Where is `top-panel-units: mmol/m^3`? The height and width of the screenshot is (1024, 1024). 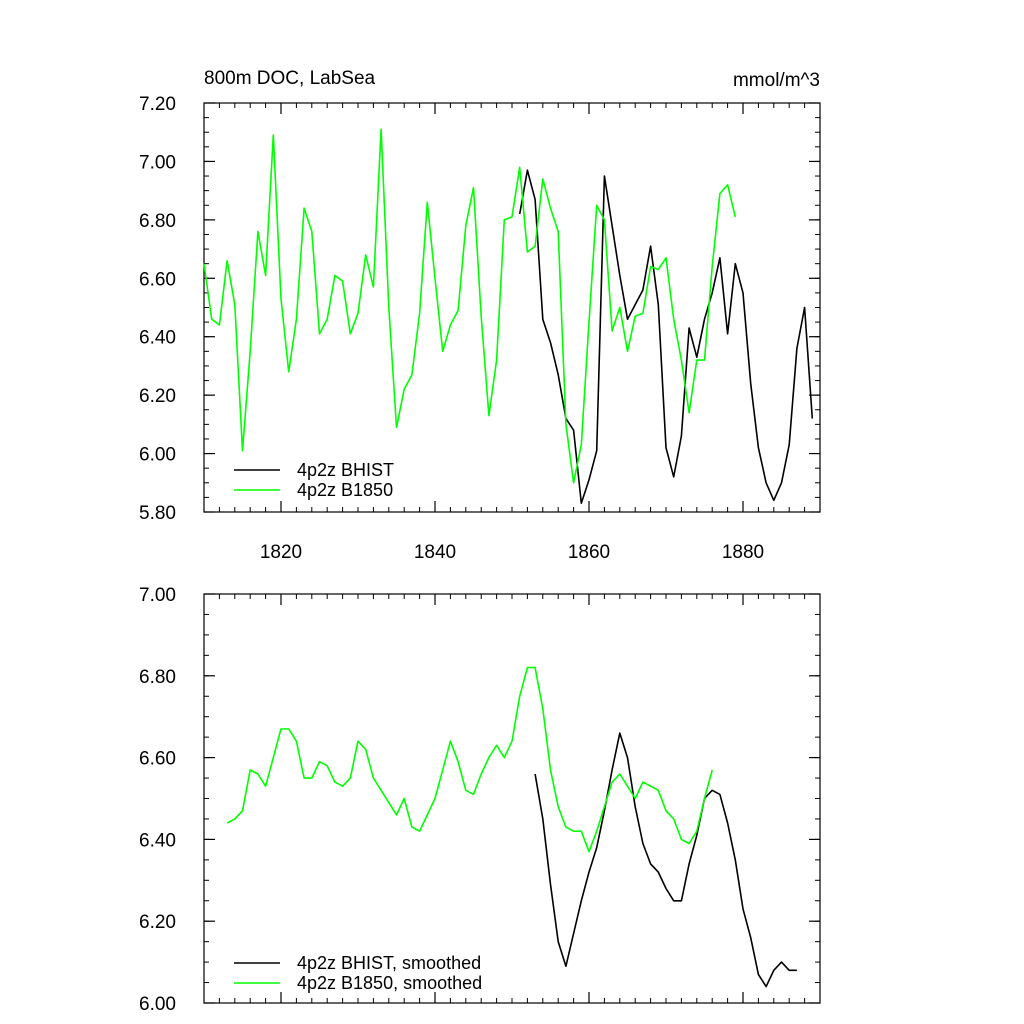 top-panel-units: mmol/m^3 is located at coordinates (776, 80).